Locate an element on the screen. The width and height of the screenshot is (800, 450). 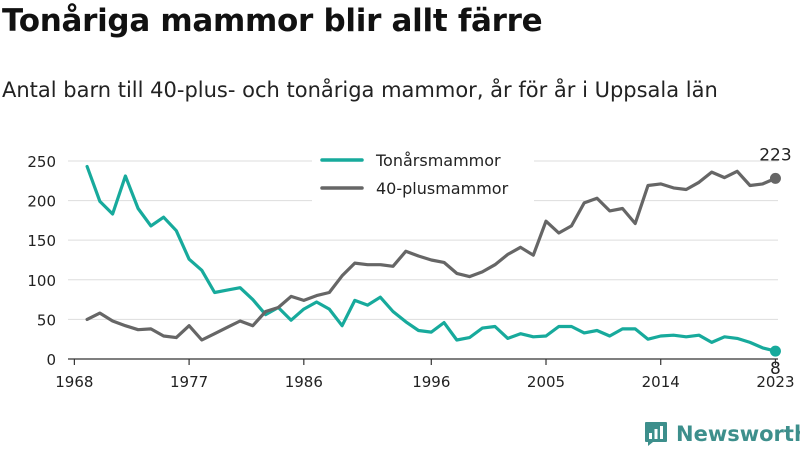
y-tick-label: 100 is located at coordinates (41, 281).